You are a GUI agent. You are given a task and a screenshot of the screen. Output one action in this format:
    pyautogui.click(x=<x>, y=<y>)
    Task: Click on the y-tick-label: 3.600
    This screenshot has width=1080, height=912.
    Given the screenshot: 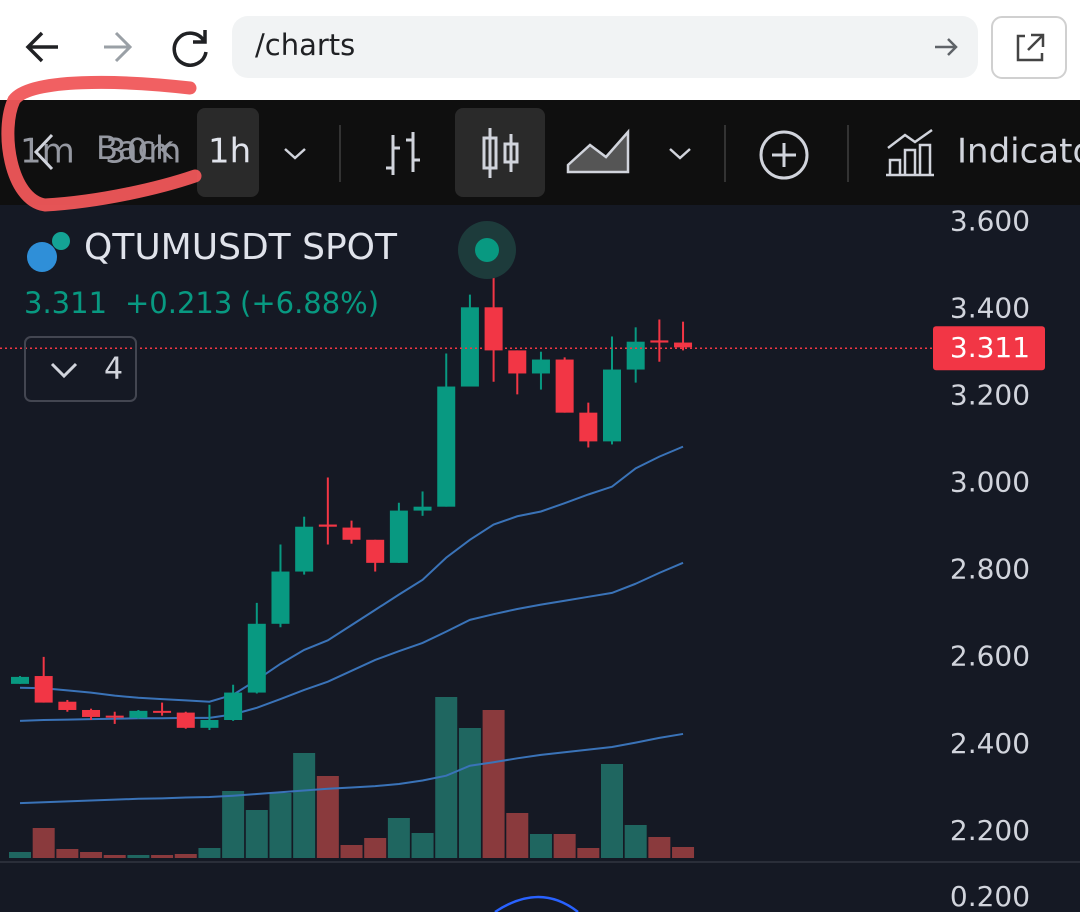 What is the action you would take?
    pyautogui.click(x=990, y=220)
    